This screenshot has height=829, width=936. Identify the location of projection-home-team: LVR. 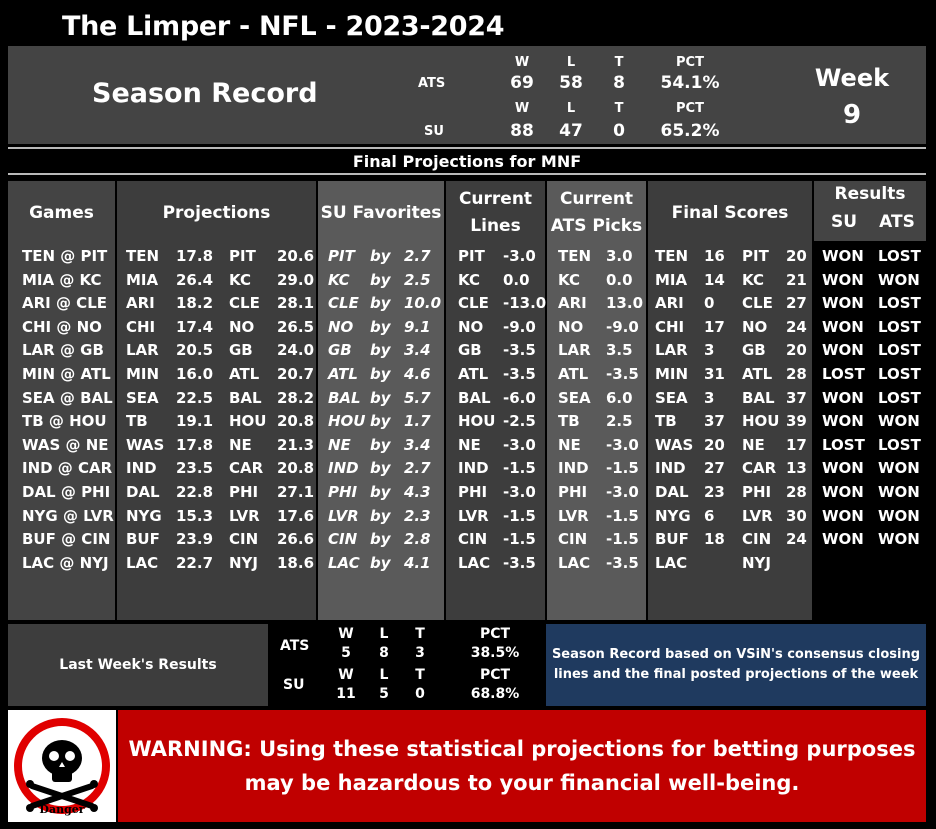
(244, 515).